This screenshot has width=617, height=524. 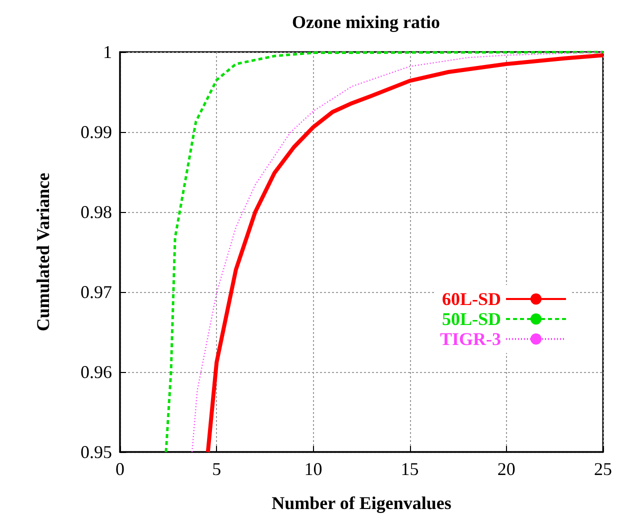 I want to click on chart-title: Ozone mixing ratio, so click(x=366, y=22).